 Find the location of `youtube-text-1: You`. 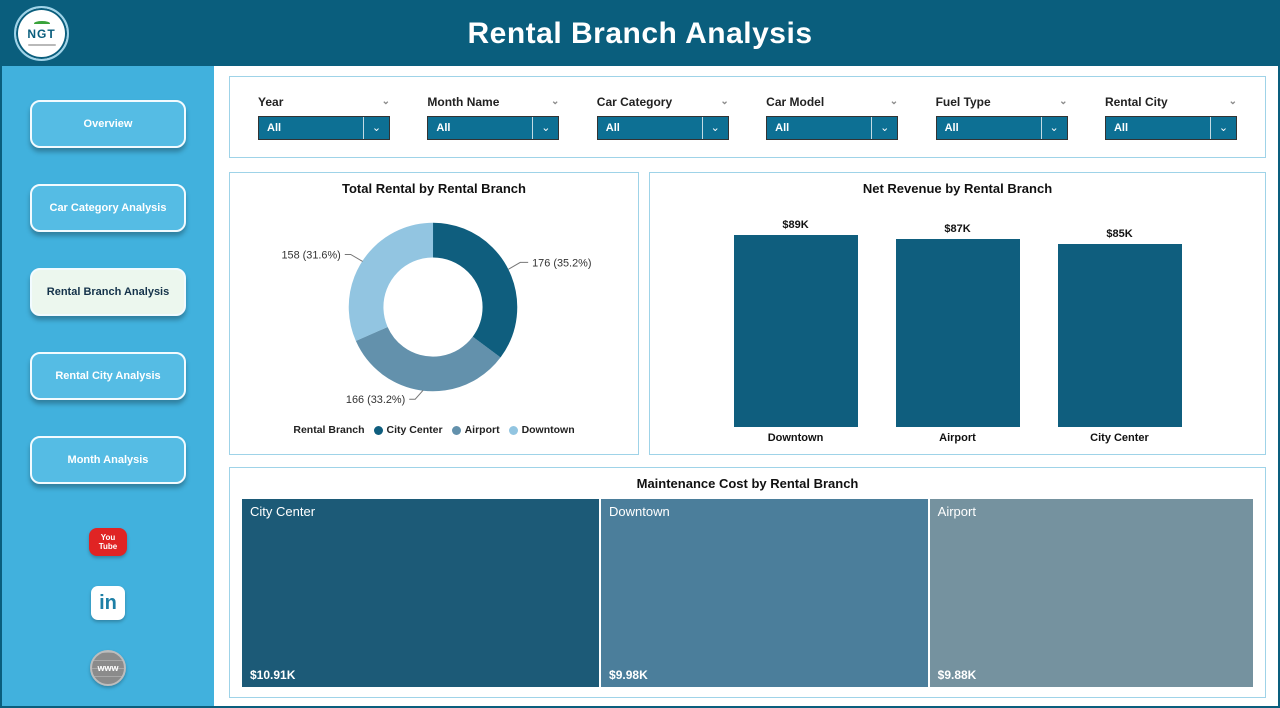

youtube-text-1: You is located at coordinates (108, 537).